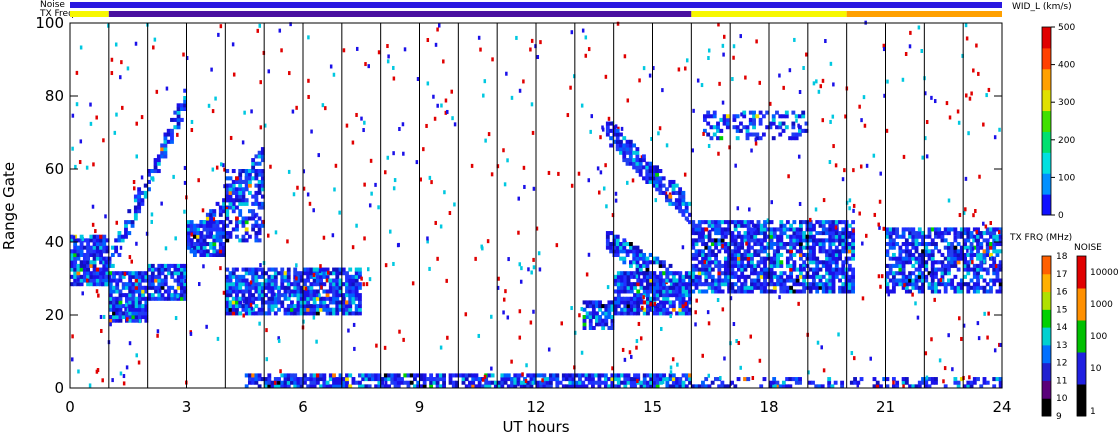 The width and height of the screenshot is (1118, 435). What do you see at coordinates (1040, 238) in the screenshot?
I see `freq-scale-label: TX FRQ (MHz)` at bounding box center [1040, 238].